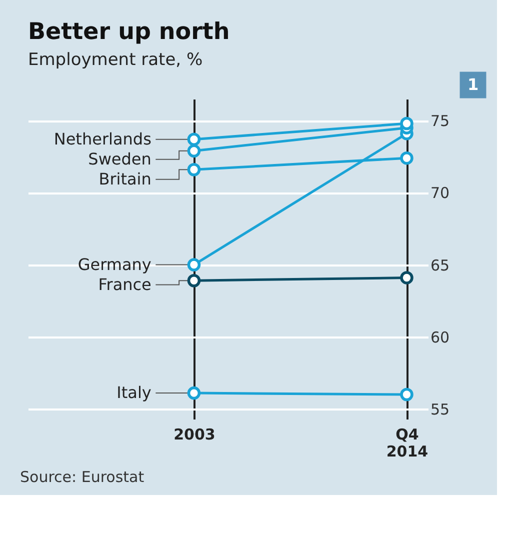 This screenshot has height=544, width=532. Describe the element at coordinates (115, 264) in the screenshot. I see `text: Germany` at that location.